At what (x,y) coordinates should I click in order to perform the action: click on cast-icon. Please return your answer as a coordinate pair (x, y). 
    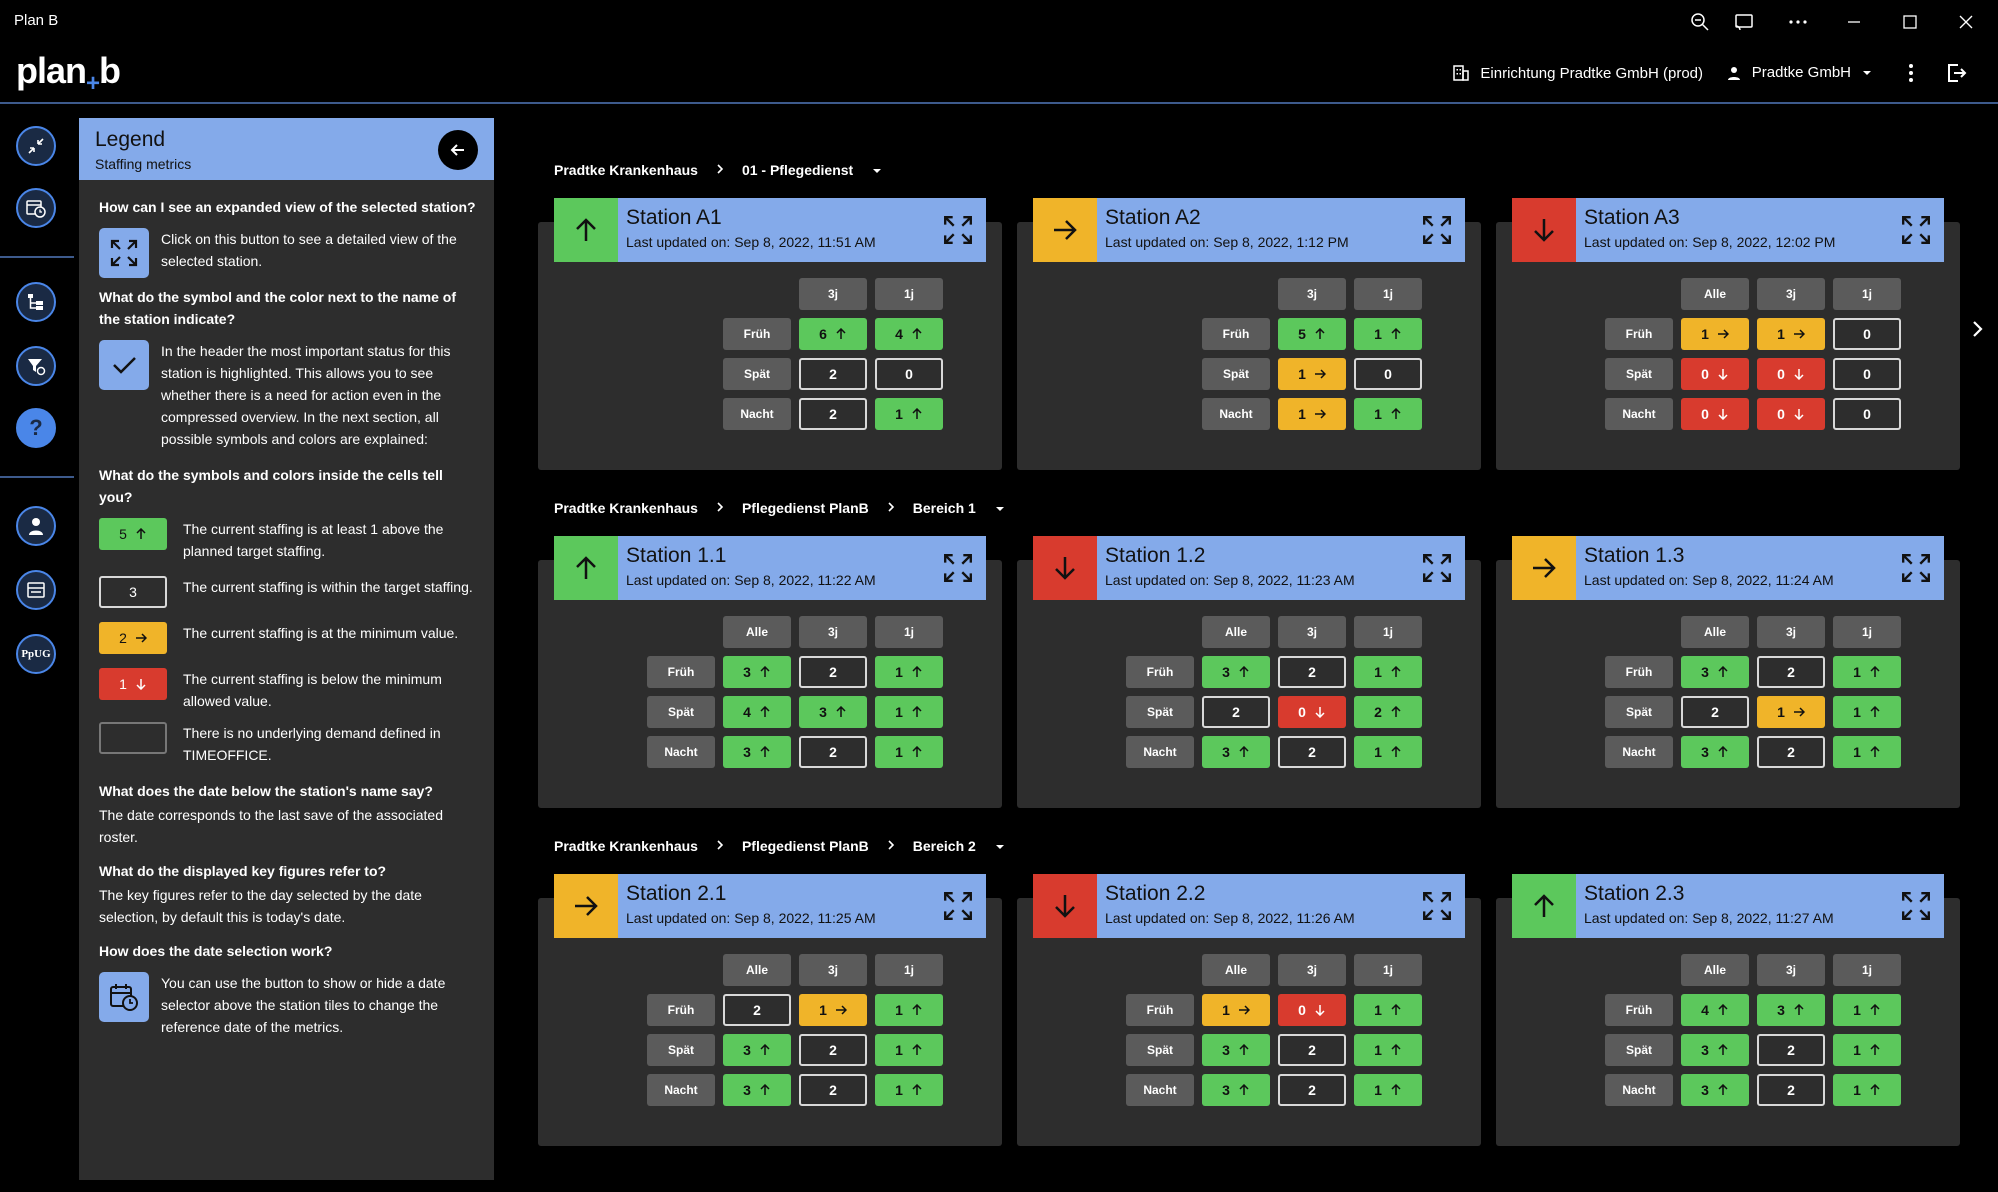
    Looking at the image, I should click on (1744, 22).